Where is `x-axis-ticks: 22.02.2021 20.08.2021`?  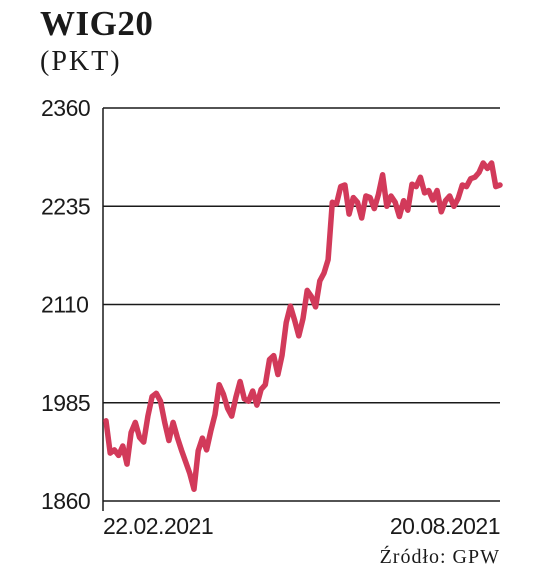 x-axis-ticks: 22.02.2021 20.08.2021 is located at coordinates (302, 526).